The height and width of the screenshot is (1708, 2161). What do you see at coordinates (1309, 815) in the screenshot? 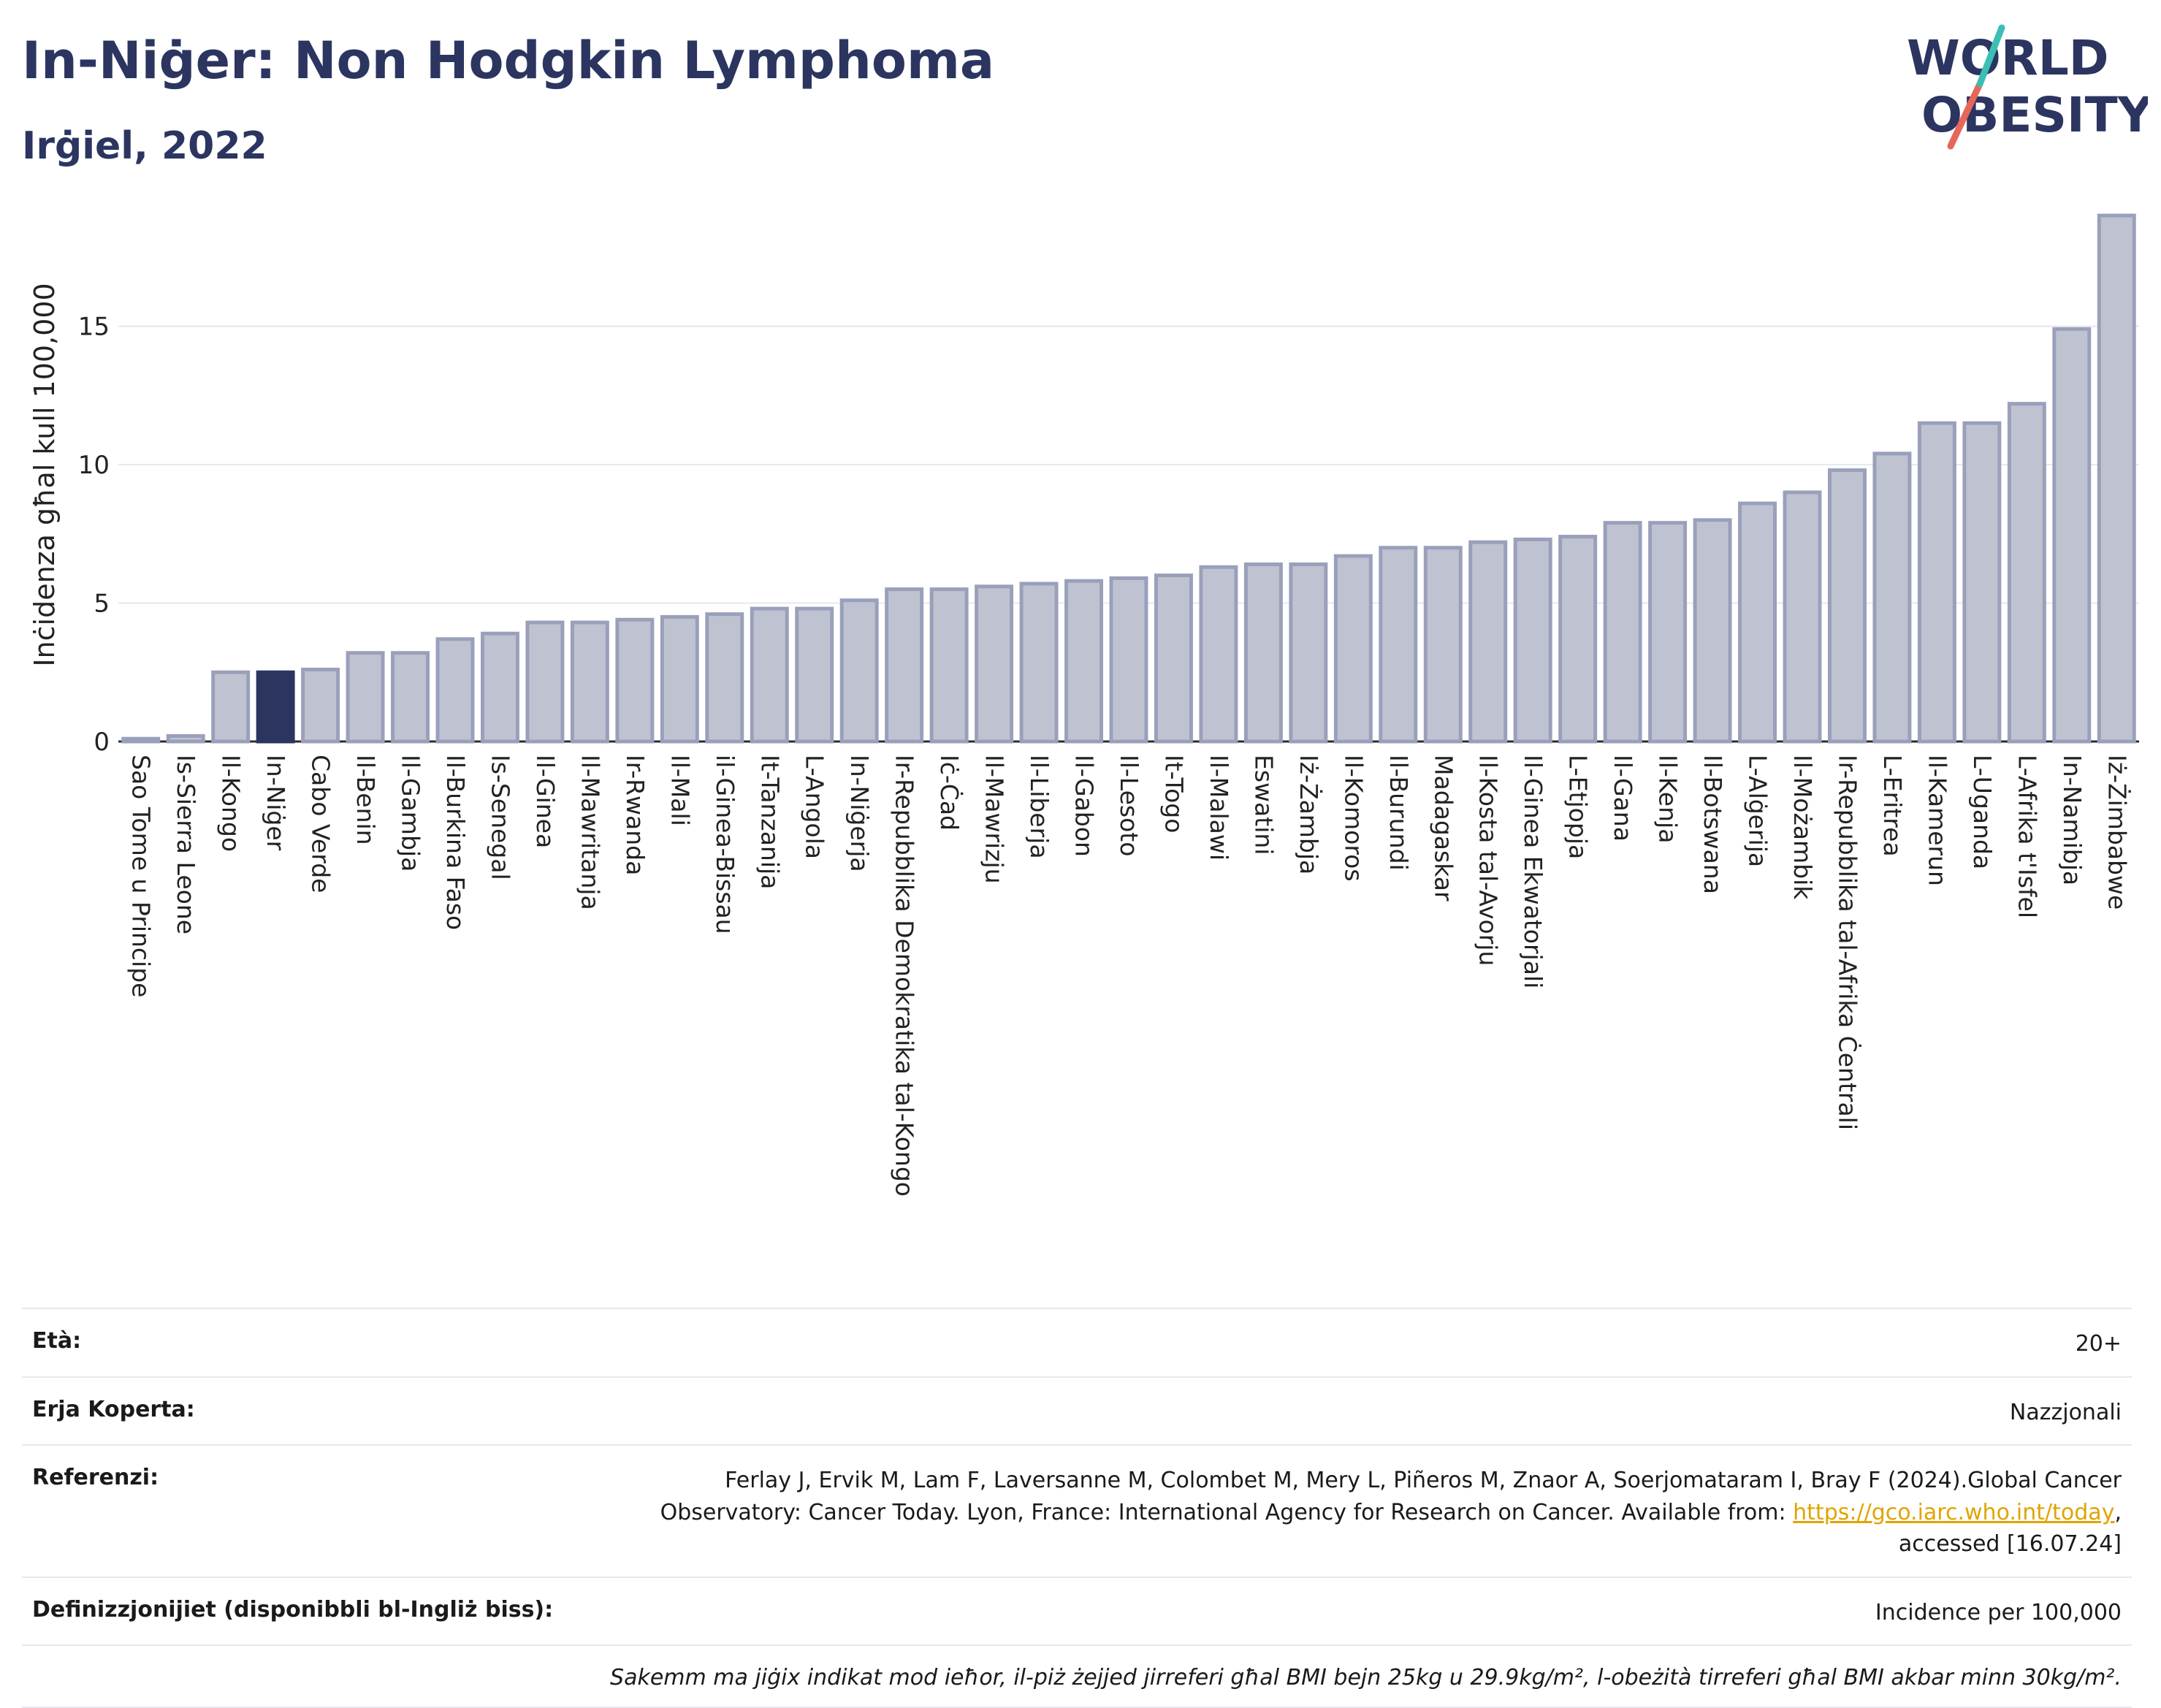
I see `x-tick-label: Iż-Żambja` at bounding box center [1309, 815].